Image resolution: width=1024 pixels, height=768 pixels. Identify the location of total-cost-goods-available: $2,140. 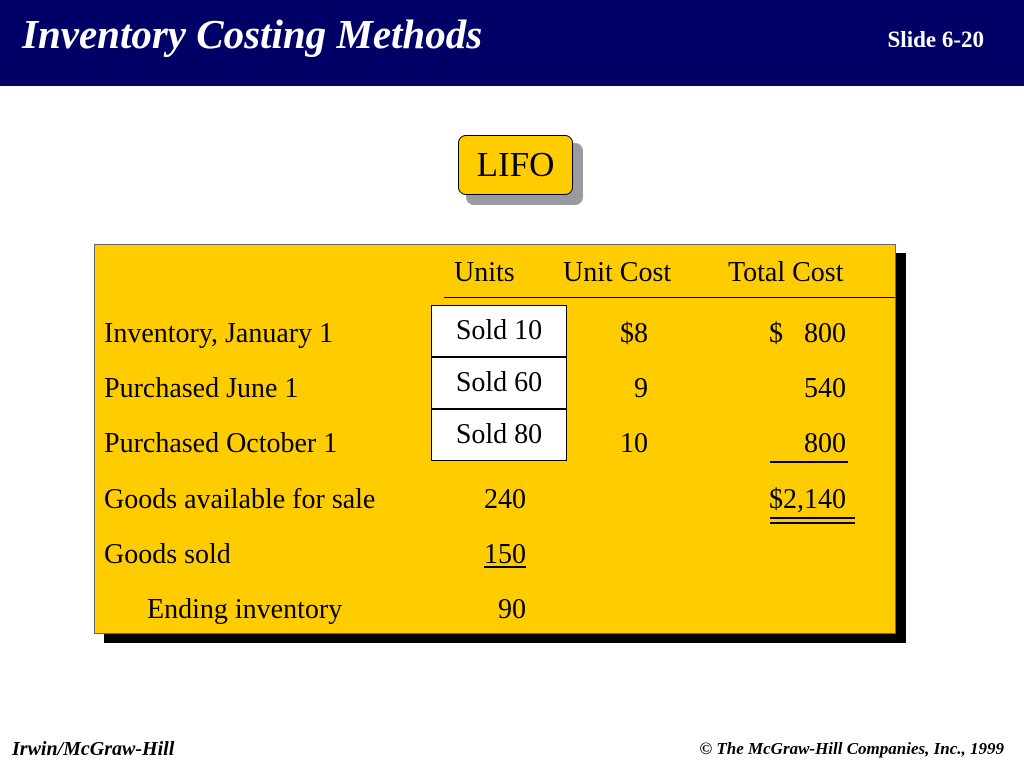
(807, 499).